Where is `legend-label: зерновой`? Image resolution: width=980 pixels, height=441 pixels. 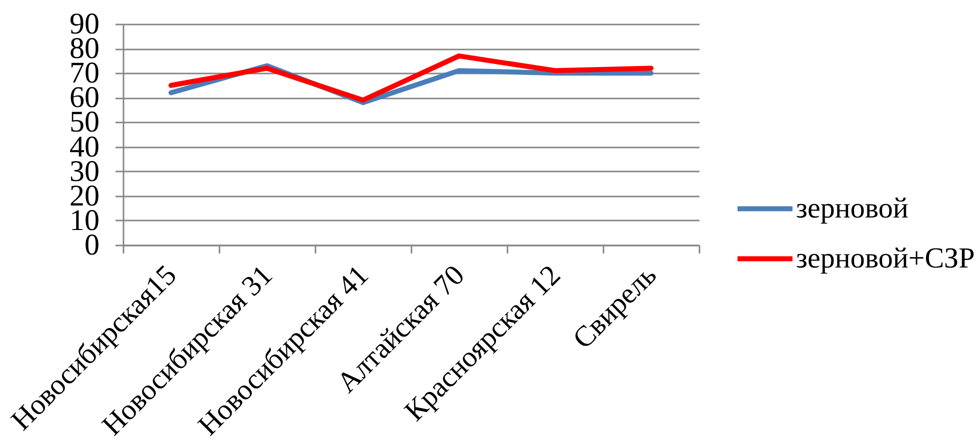 legend-label: зерновой is located at coordinates (852, 208).